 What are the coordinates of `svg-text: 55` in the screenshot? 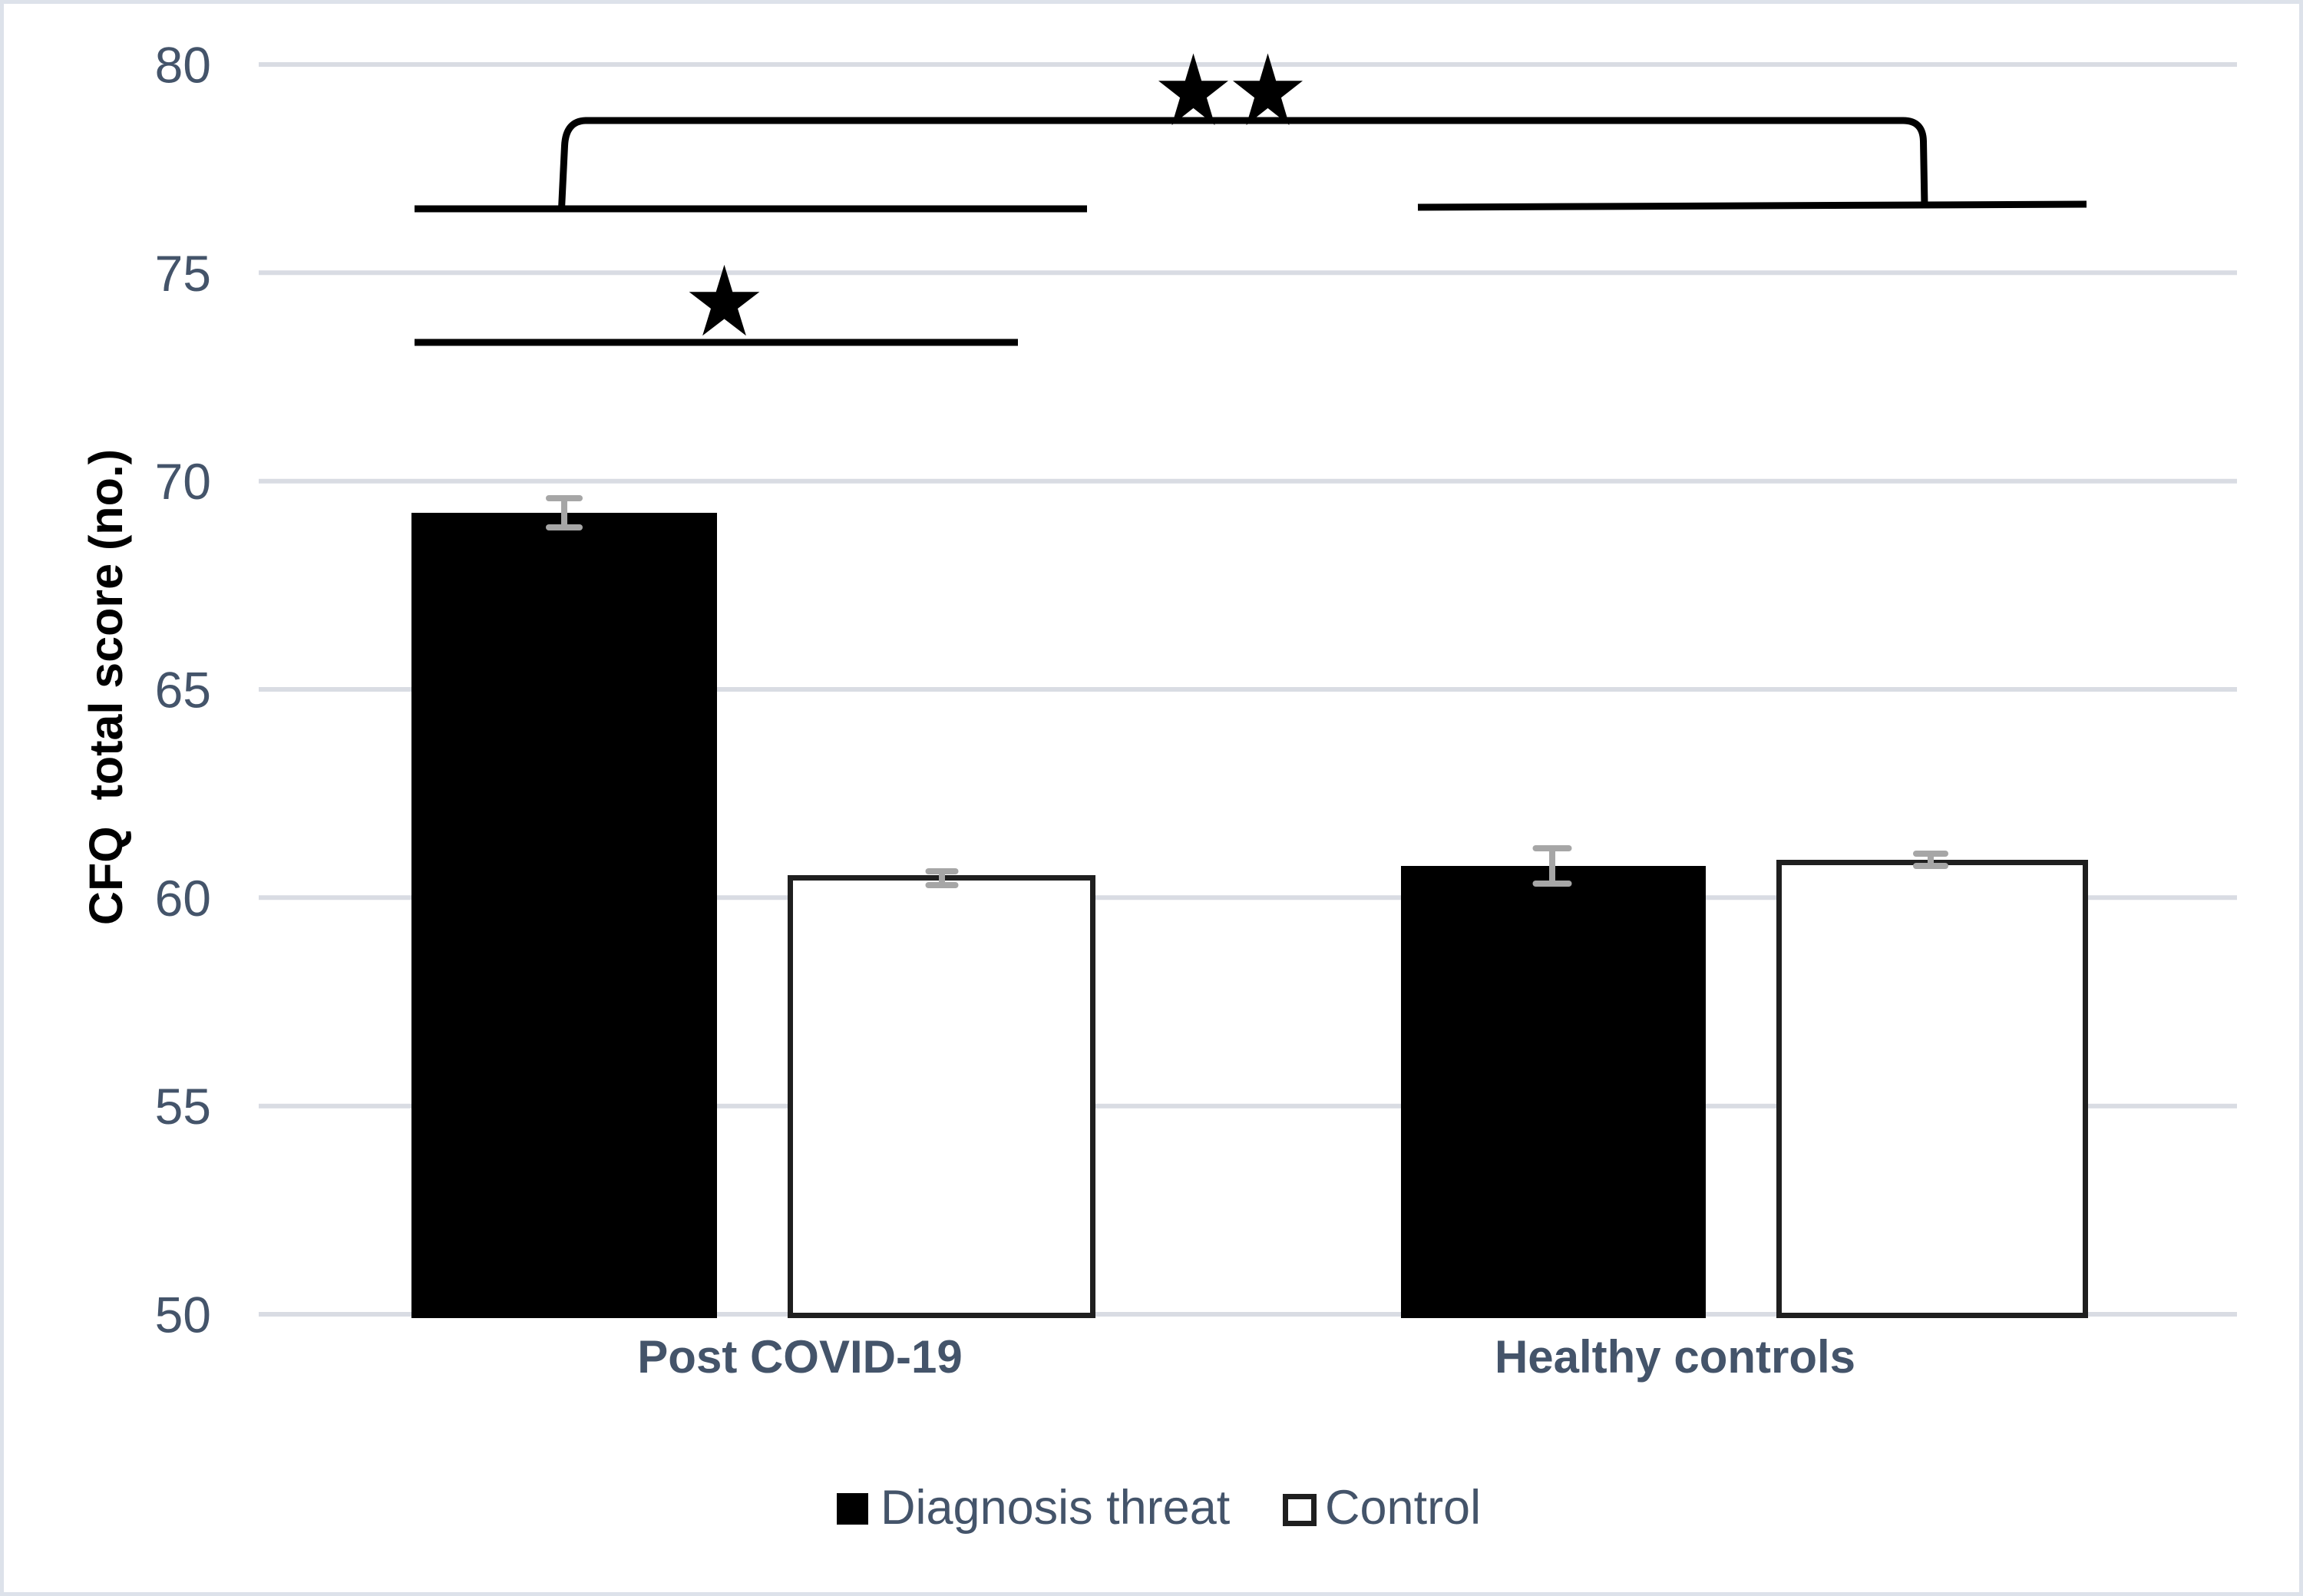 It's located at (183, 1106).